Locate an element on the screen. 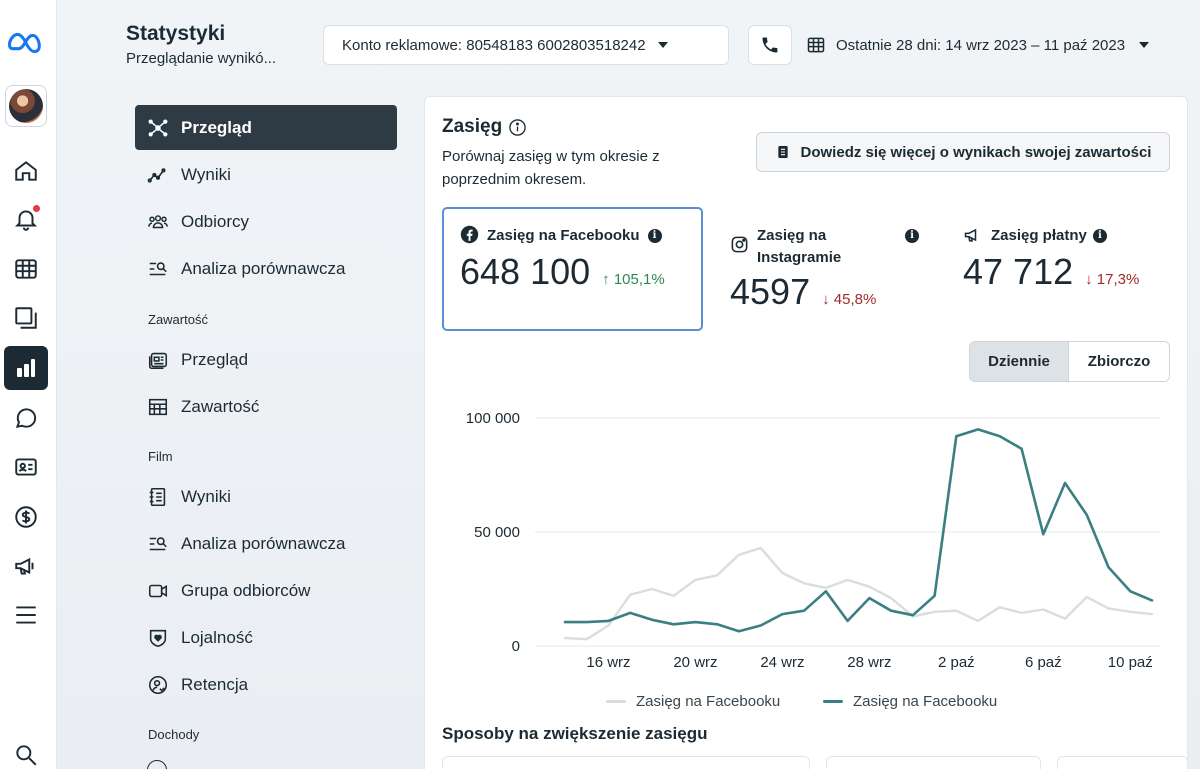  avatar is located at coordinates (26, 106).